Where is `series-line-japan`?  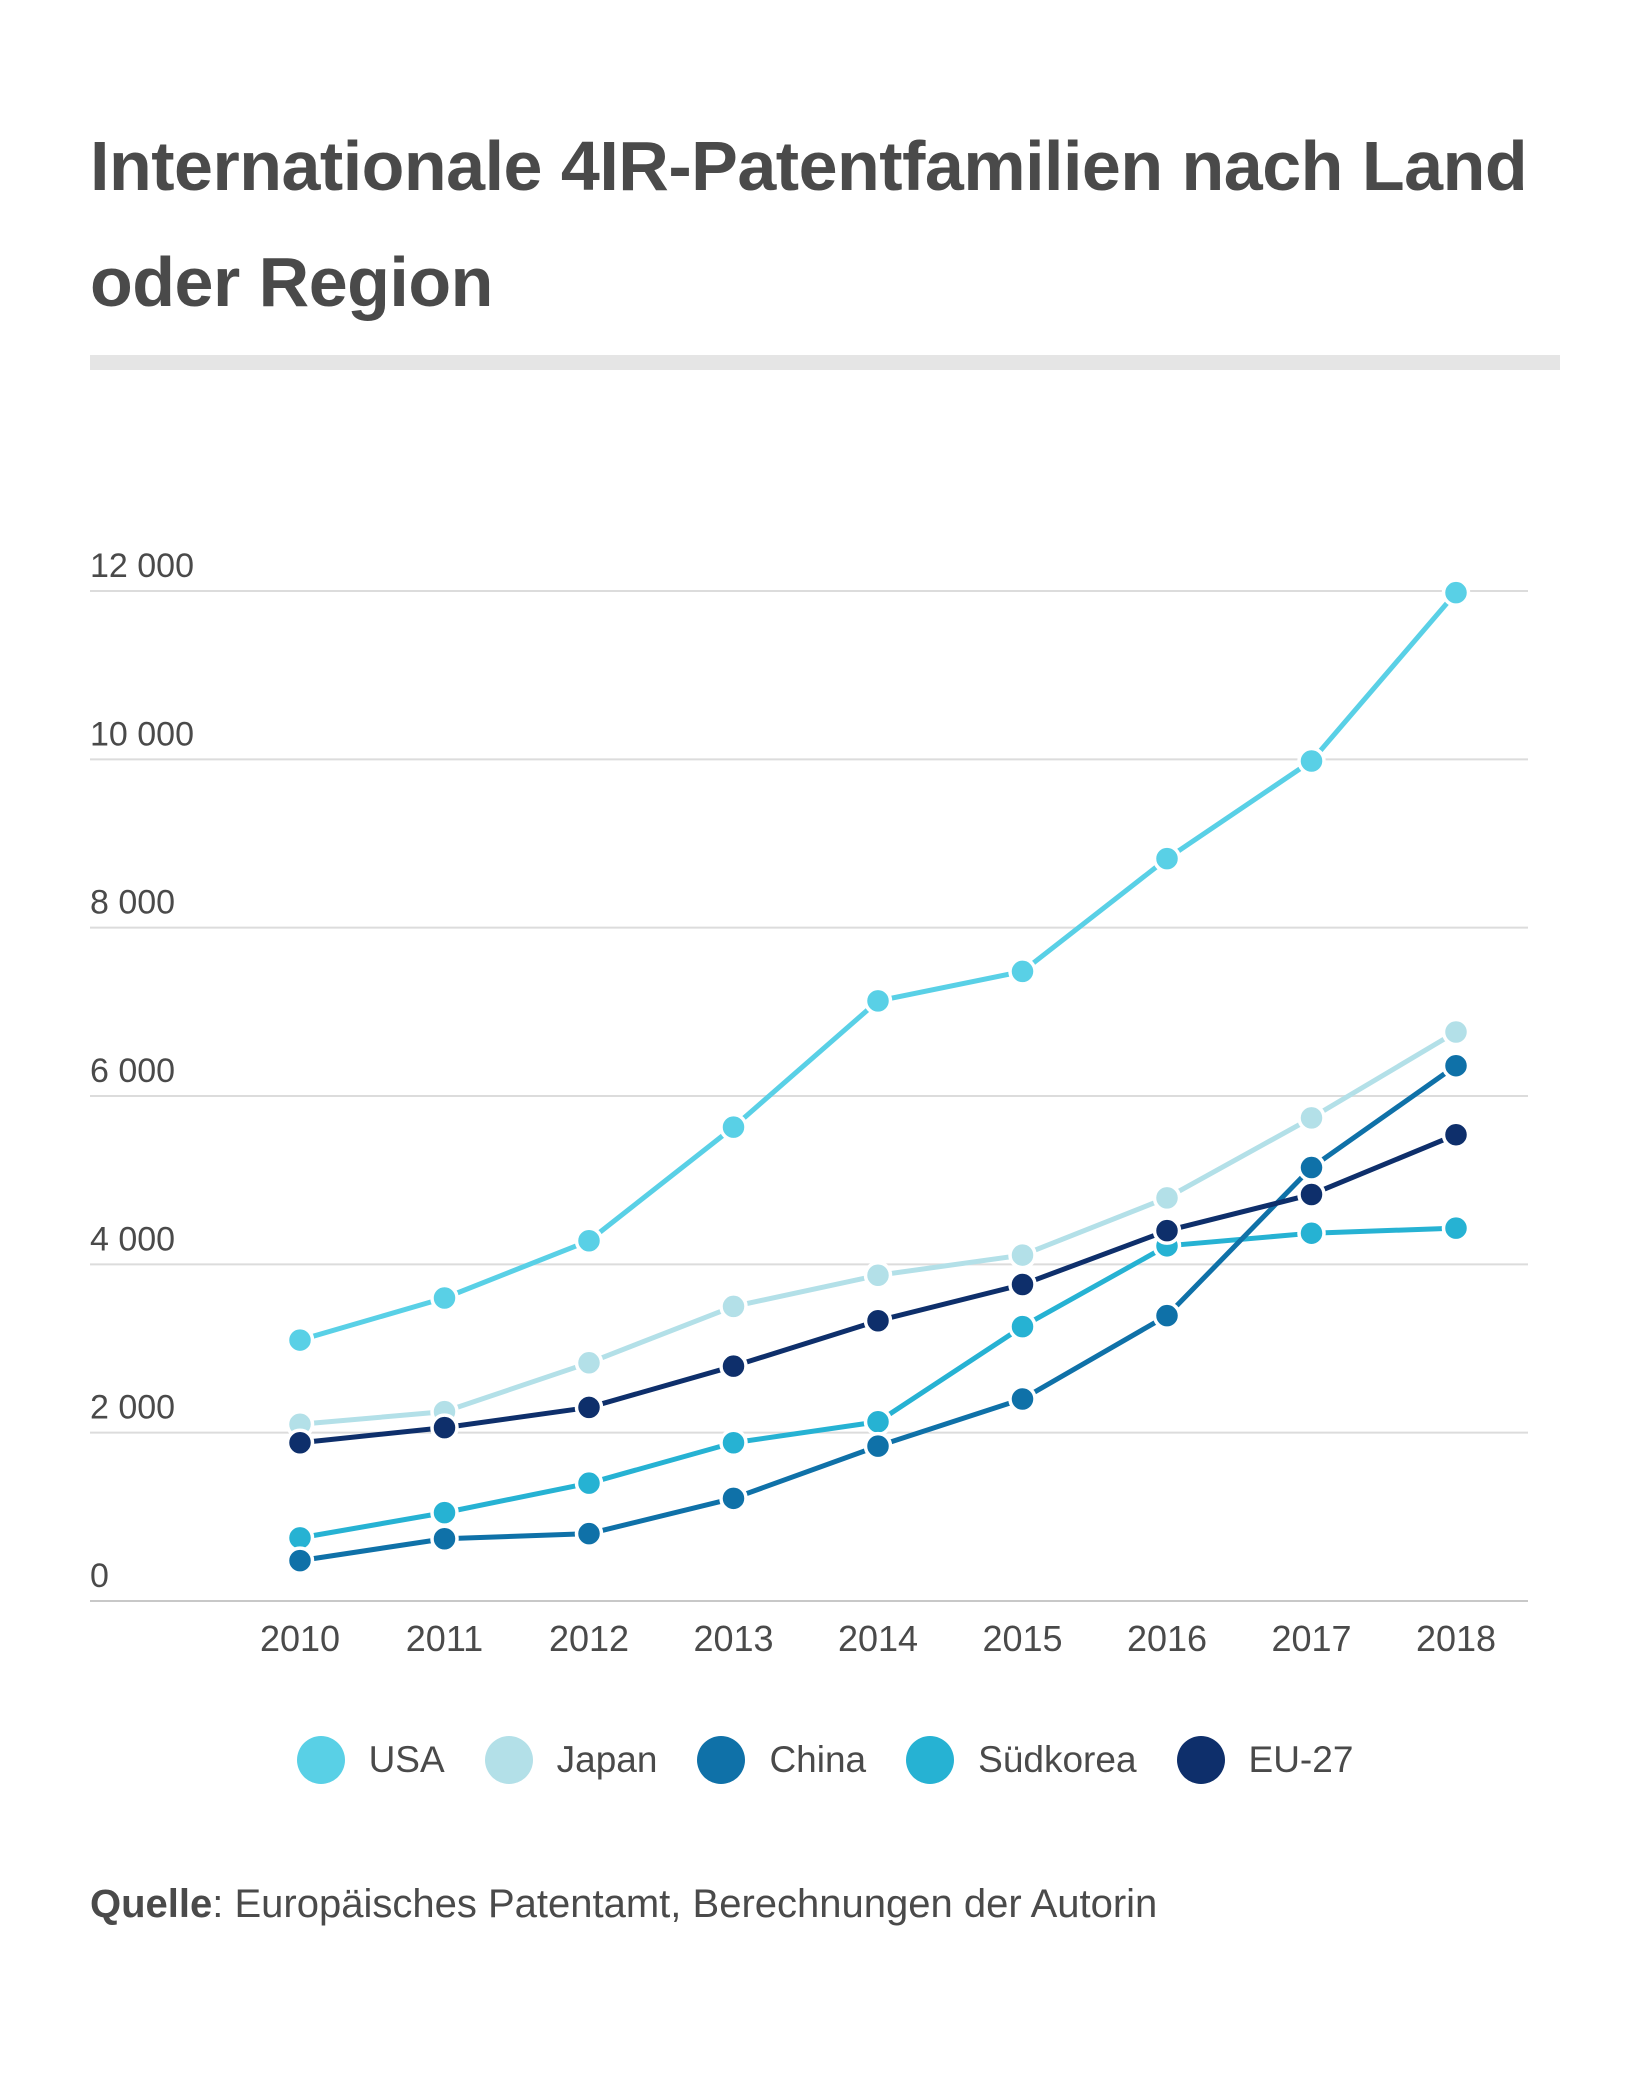 series-line-japan is located at coordinates (878, 1228).